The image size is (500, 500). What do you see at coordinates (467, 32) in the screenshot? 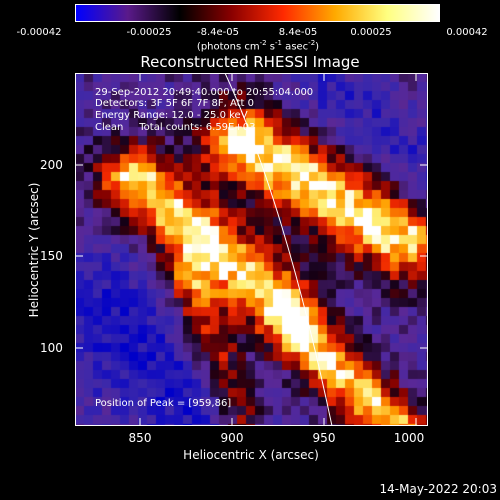
I see `colorbar-tick: 0.00042` at bounding box center [467, 32].